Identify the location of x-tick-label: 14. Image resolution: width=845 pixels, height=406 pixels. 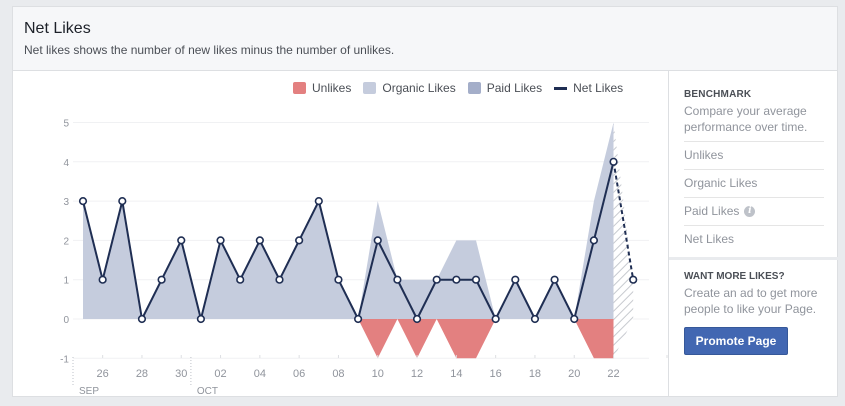
(456, 374).